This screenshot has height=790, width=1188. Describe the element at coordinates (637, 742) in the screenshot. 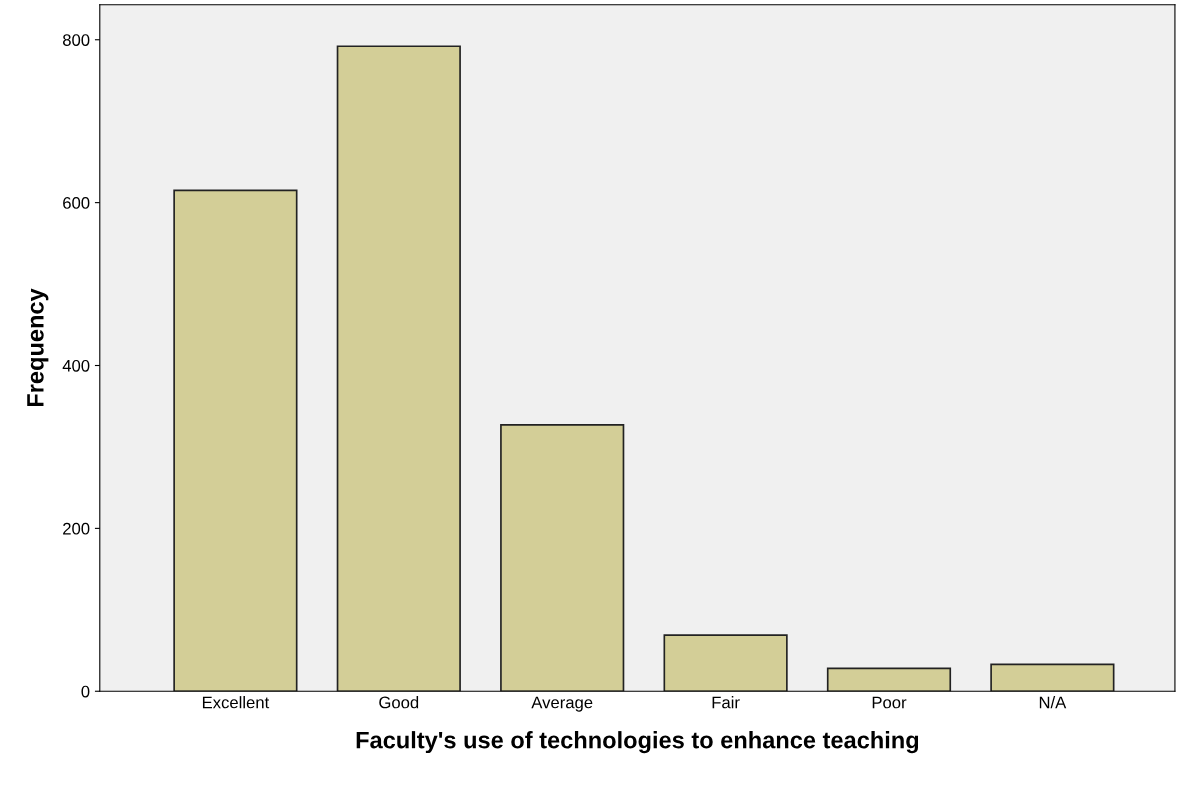

I see `x-axis-title: Faculty's use of technologies to enhance teaching` at that location.